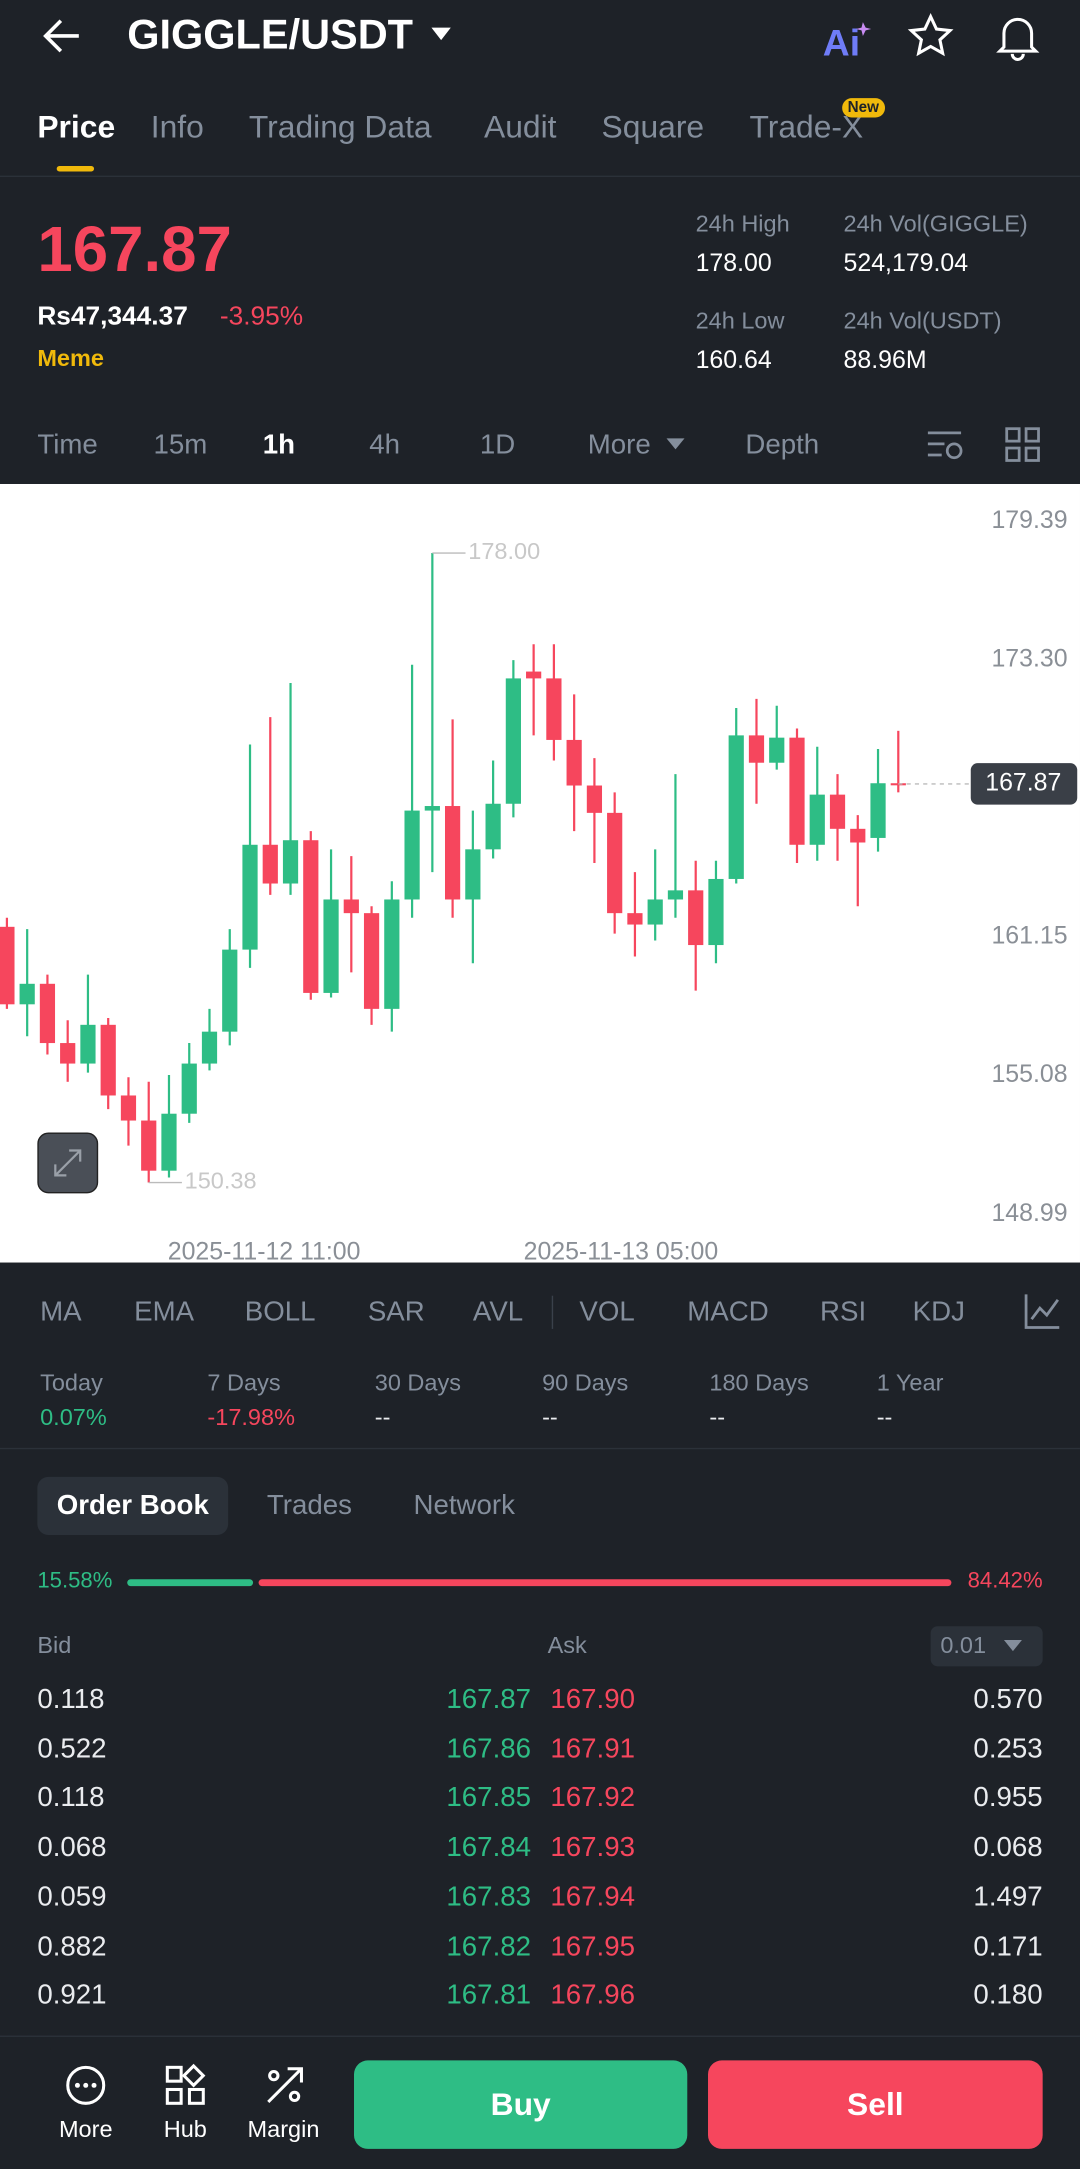 The image size is (1080, 2169). I want to click on tab: Trading Data, so click(340, 126).